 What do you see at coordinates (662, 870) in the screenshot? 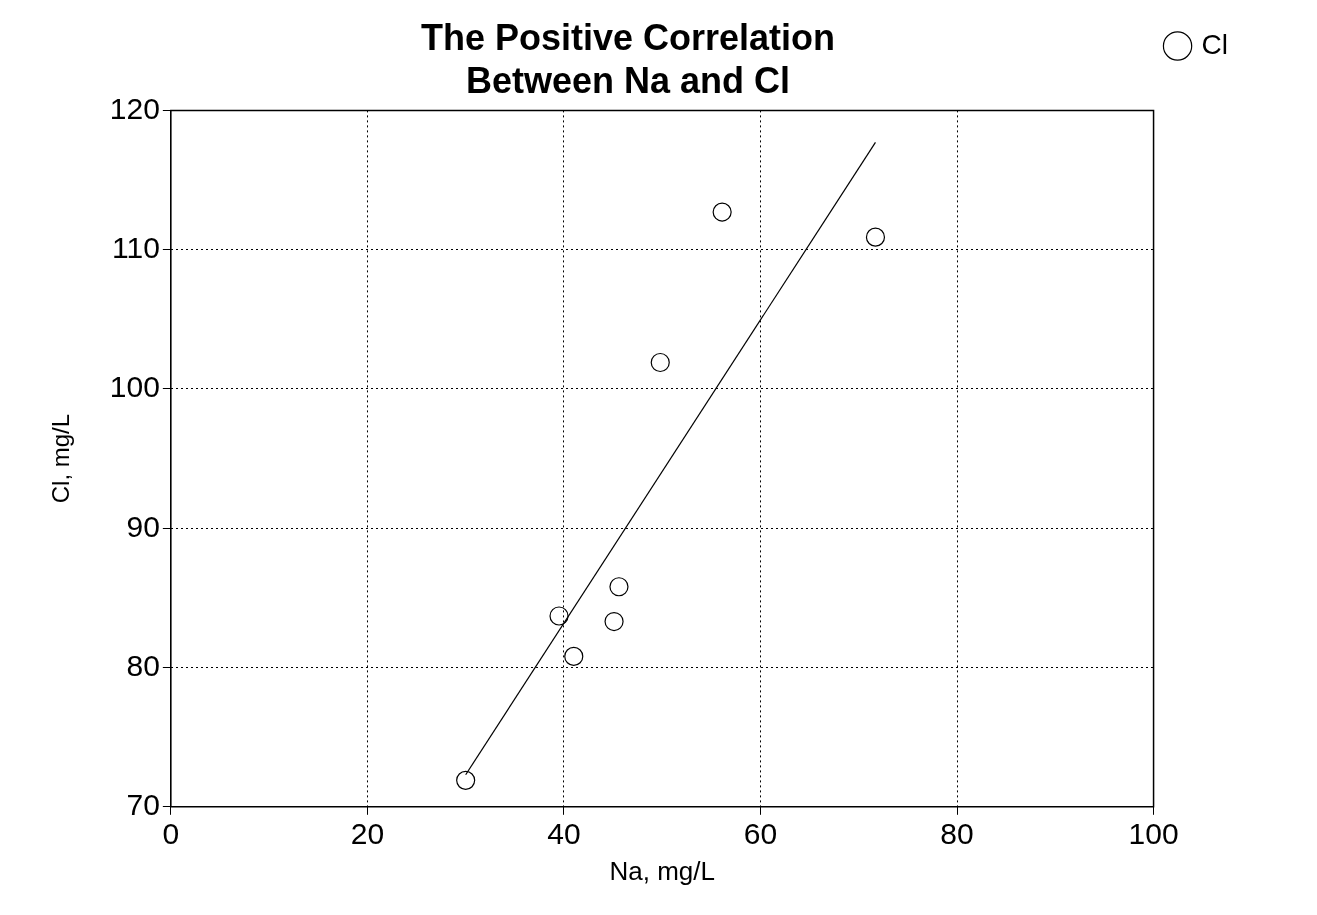
I see `x-axis-title: Na, mg/L` at bounding box center [662, 870].